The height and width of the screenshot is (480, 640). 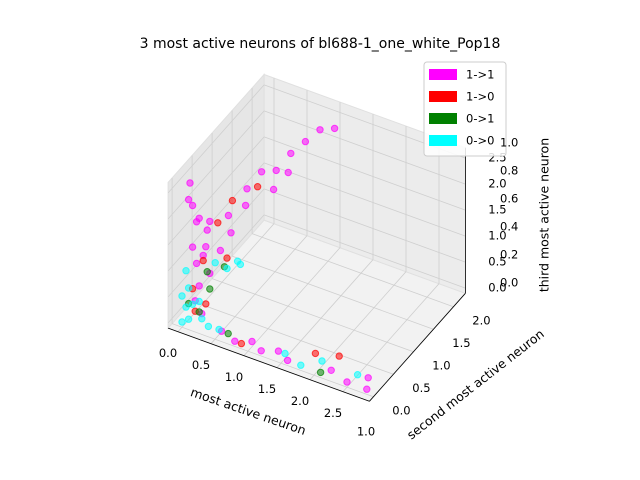 What do you see at coordinates (497, 210) in the screenshot?
I see `z-tick-label: 1.5` at bounding box center [497, 210].